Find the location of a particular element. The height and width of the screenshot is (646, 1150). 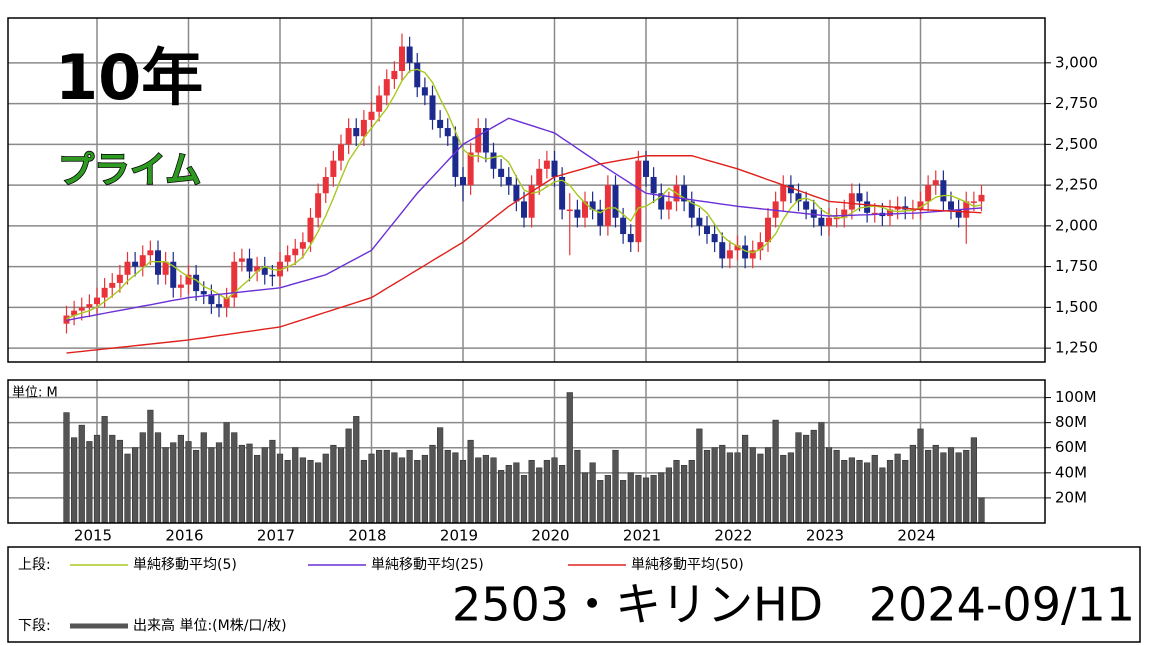

y-tick-label: 3,000 is located at coordinates (1076, 62).